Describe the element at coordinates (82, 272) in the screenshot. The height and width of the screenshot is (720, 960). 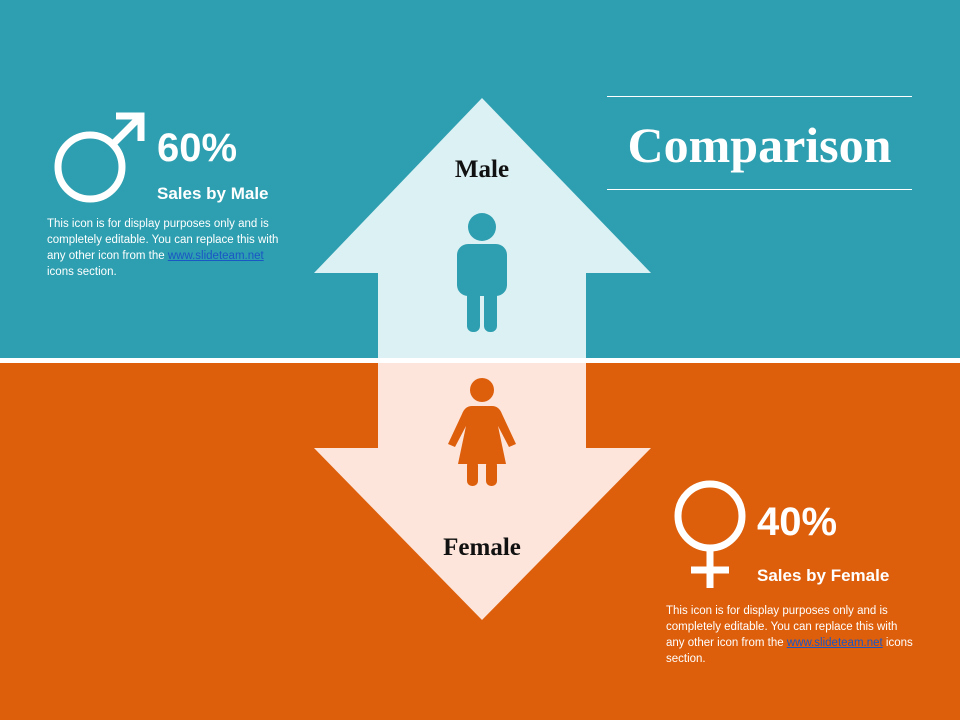
I see `male-desc-tail: icons section.` at that location.